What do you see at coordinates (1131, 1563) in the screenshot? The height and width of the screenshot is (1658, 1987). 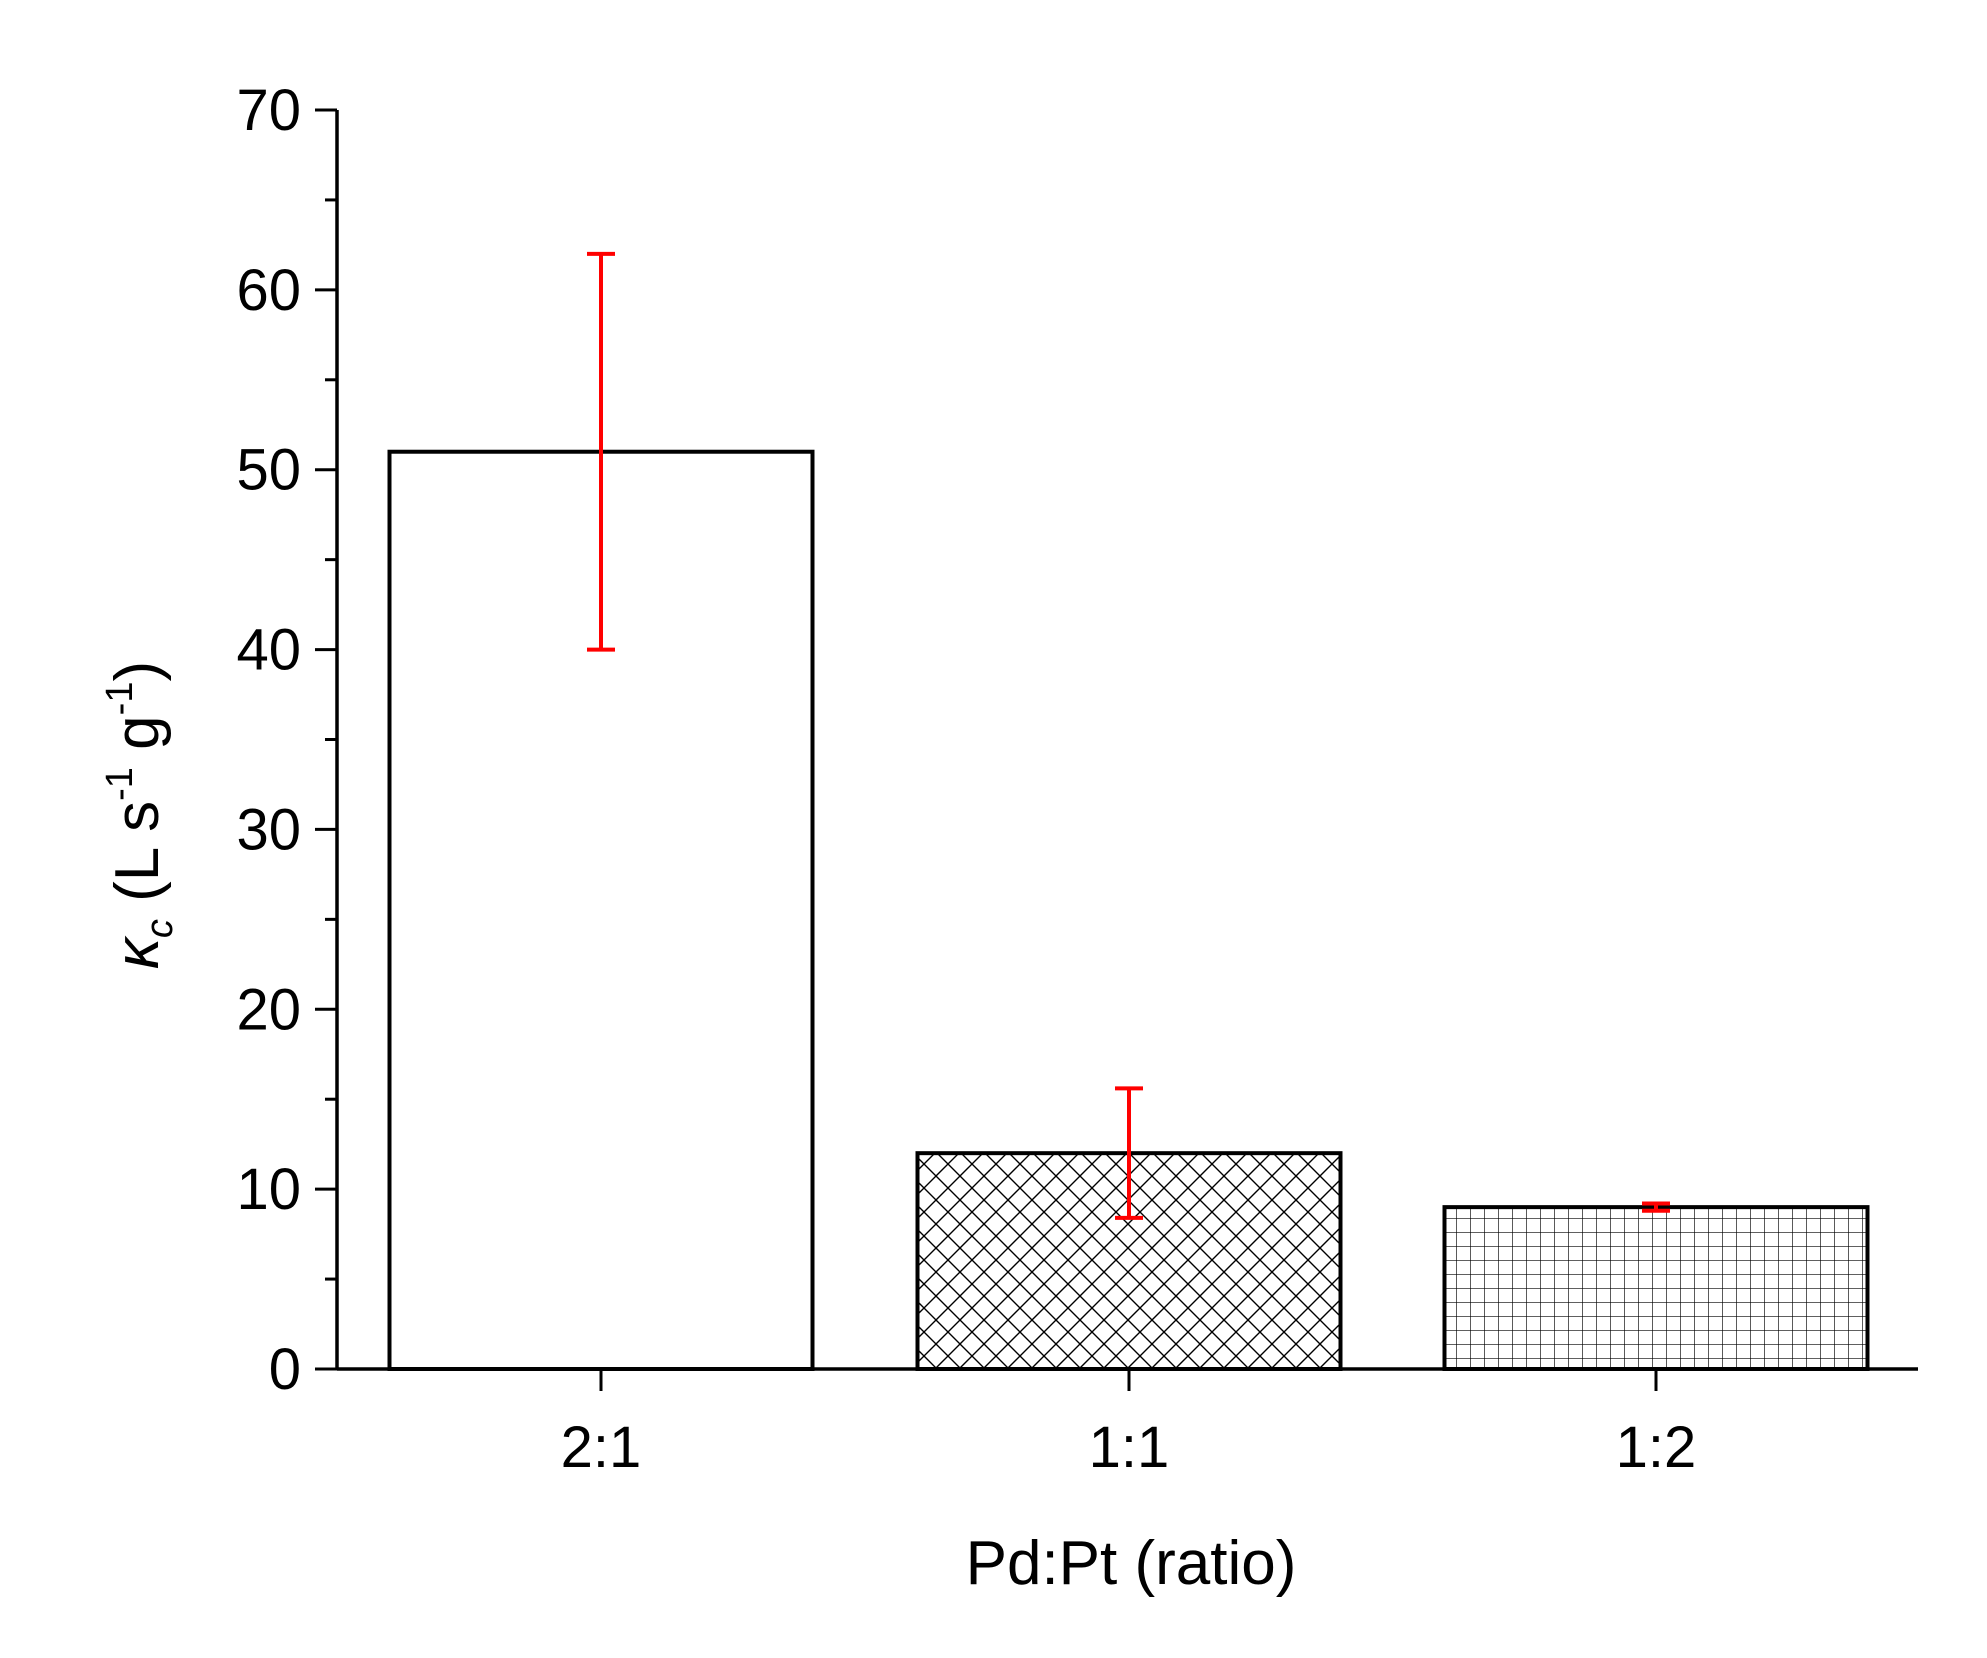 I see `x-axis-title: Pd:Pt (ratio)` at bounding box center [1131, 1563].